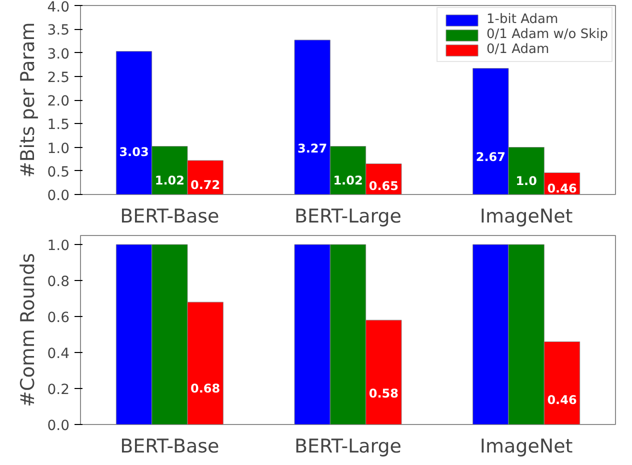 The height and width of the screenshot is (465, 632). I want to click on y-tick-label: 0.2, so click(58, 390).